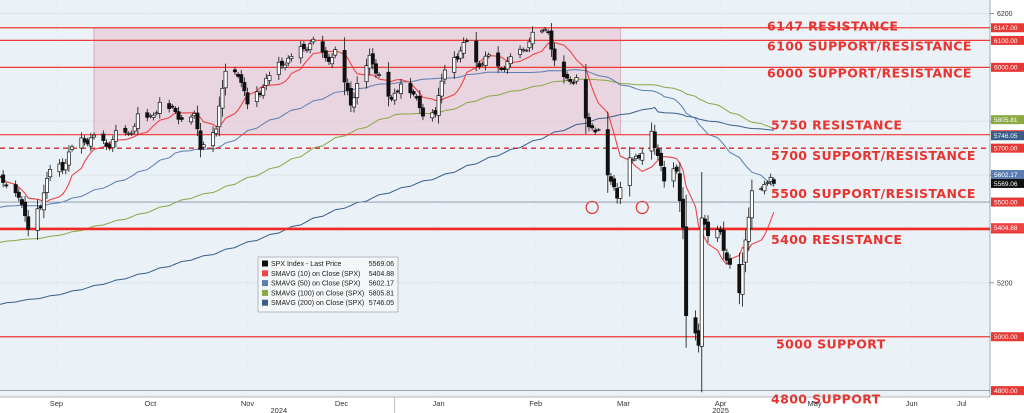 This screenshot has width=1024, height=413. What do you see at coordinates (495, 405) in the screenshot?
I see `date-axis-panel` at bounding box center [495, 405].